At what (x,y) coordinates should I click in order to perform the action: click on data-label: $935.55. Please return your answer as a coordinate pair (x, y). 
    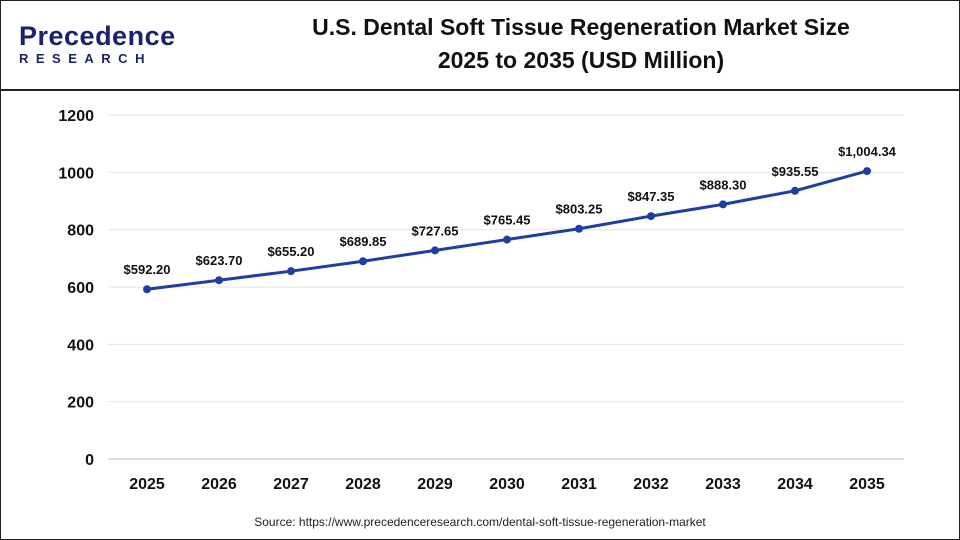
    Looking at the image, I should click on (795, 171).